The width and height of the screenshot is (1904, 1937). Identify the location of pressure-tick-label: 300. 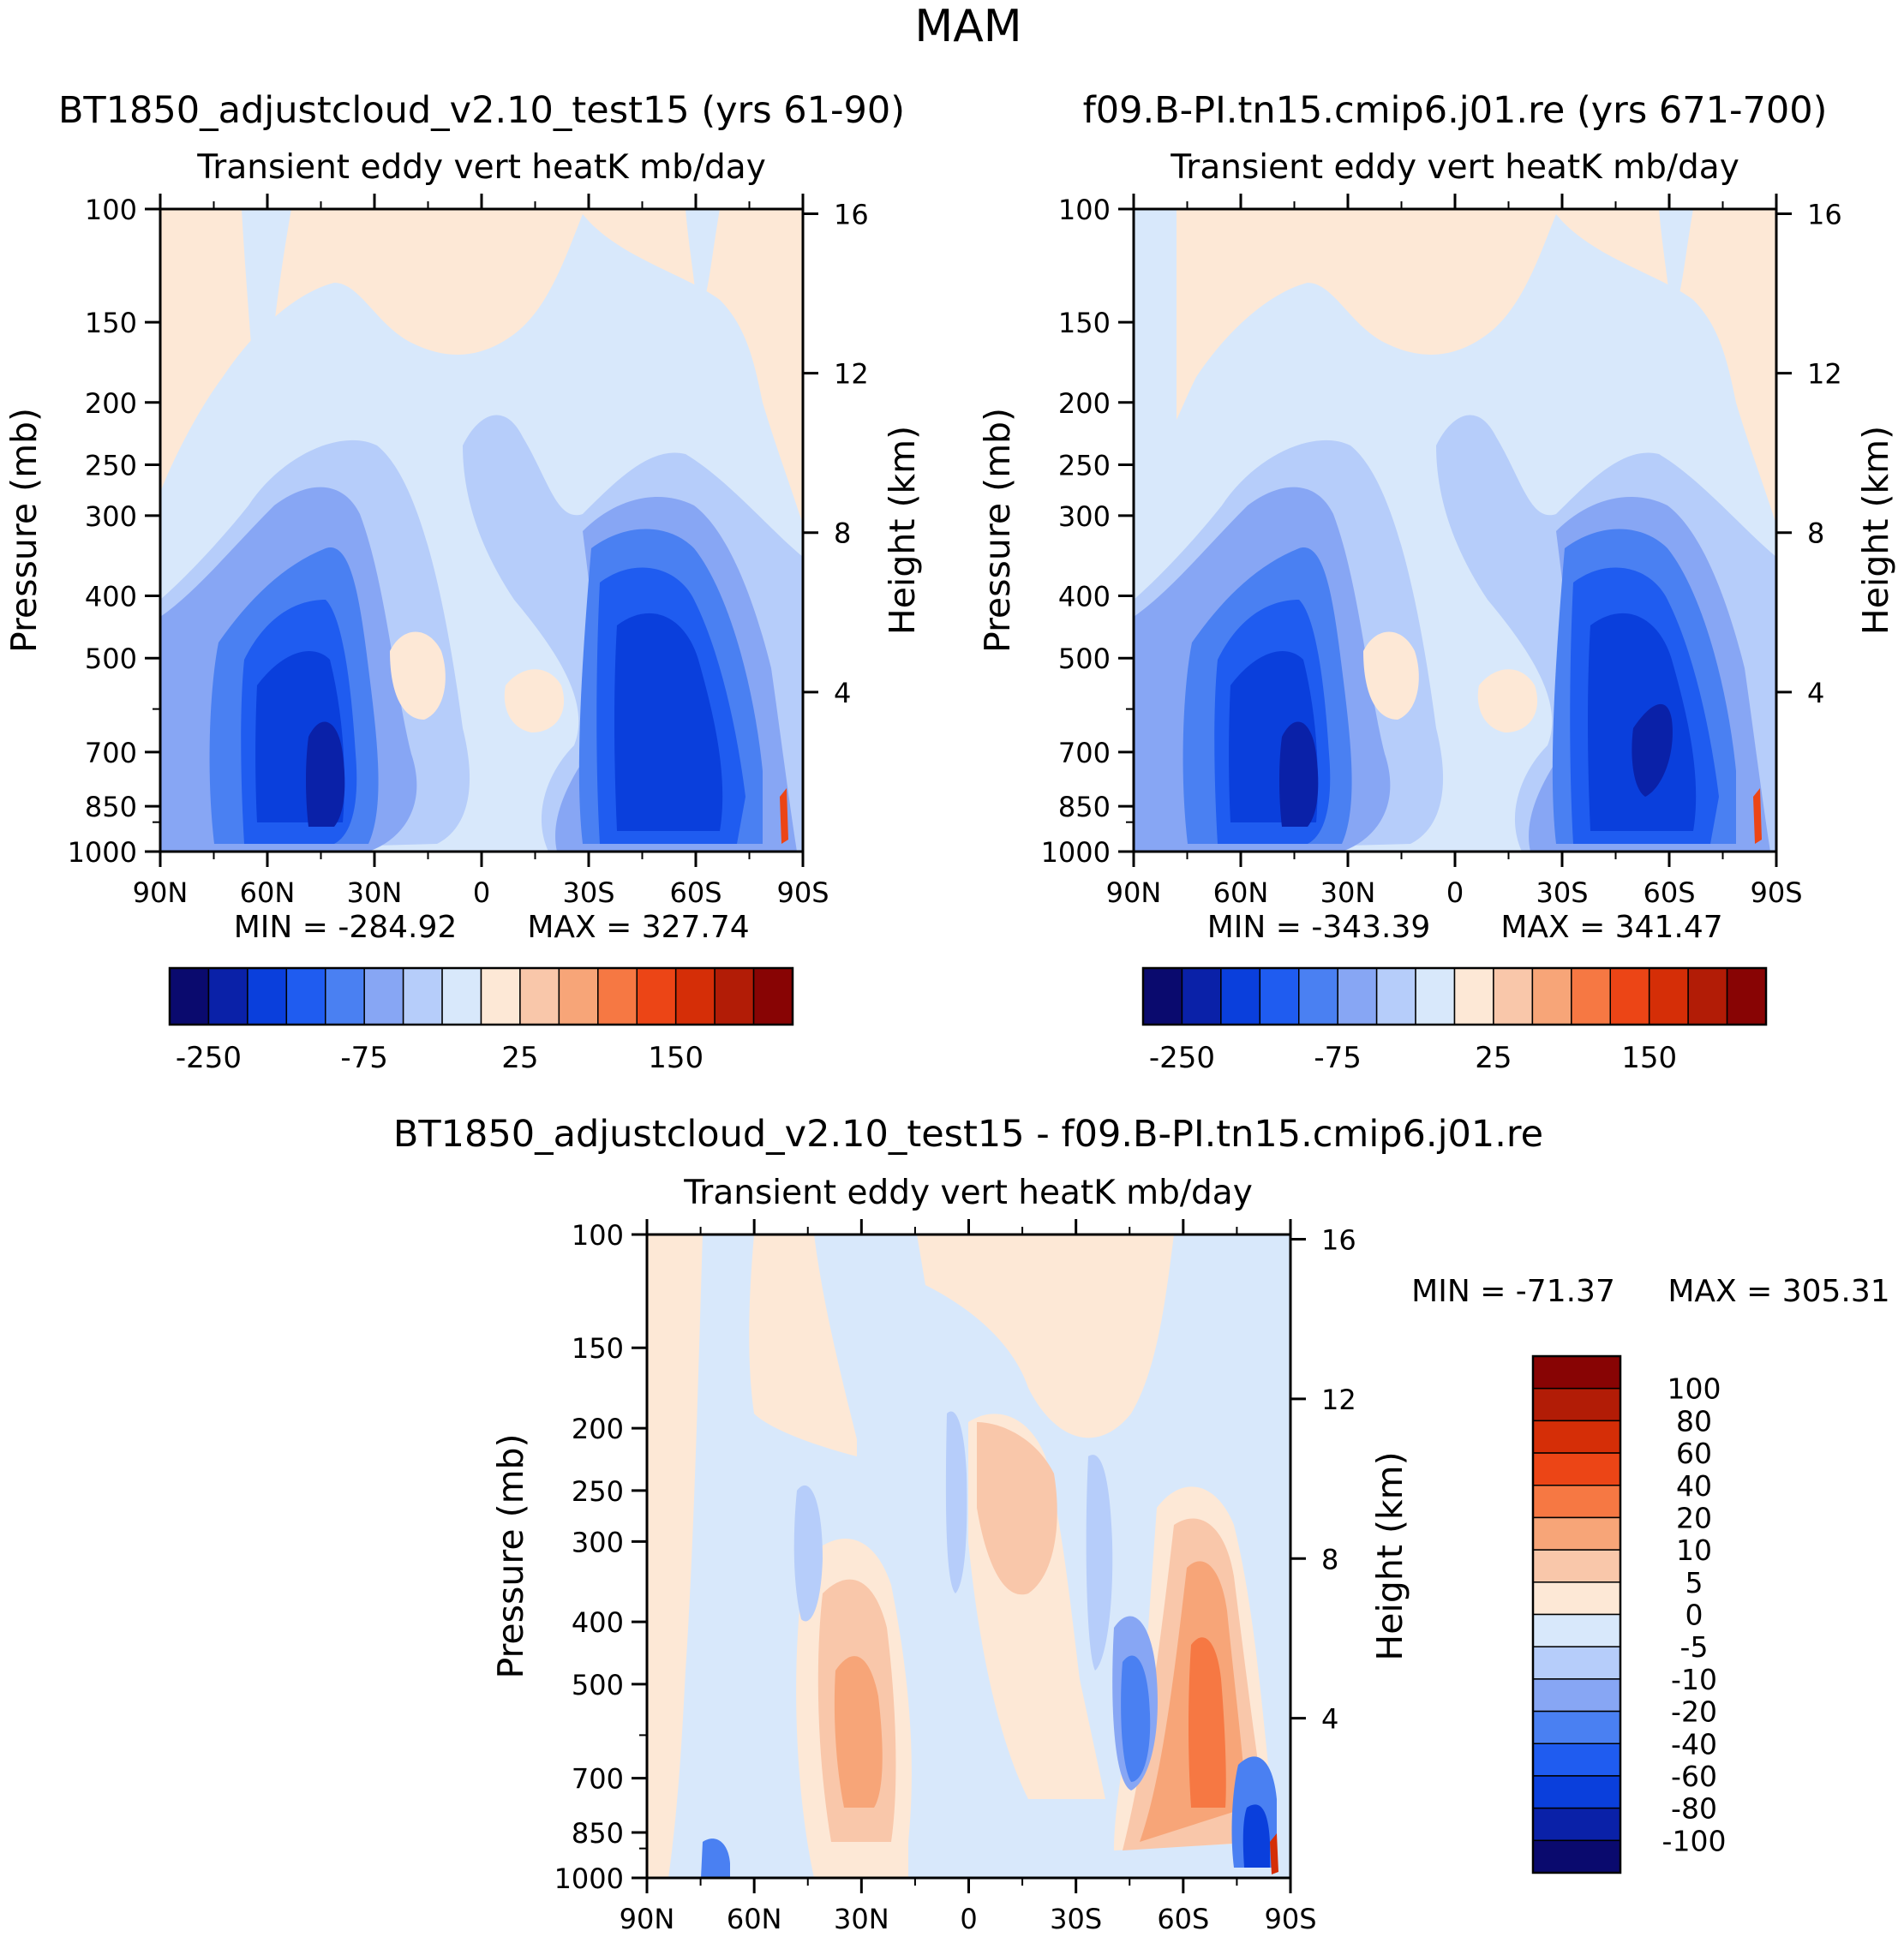
(1084, 517).